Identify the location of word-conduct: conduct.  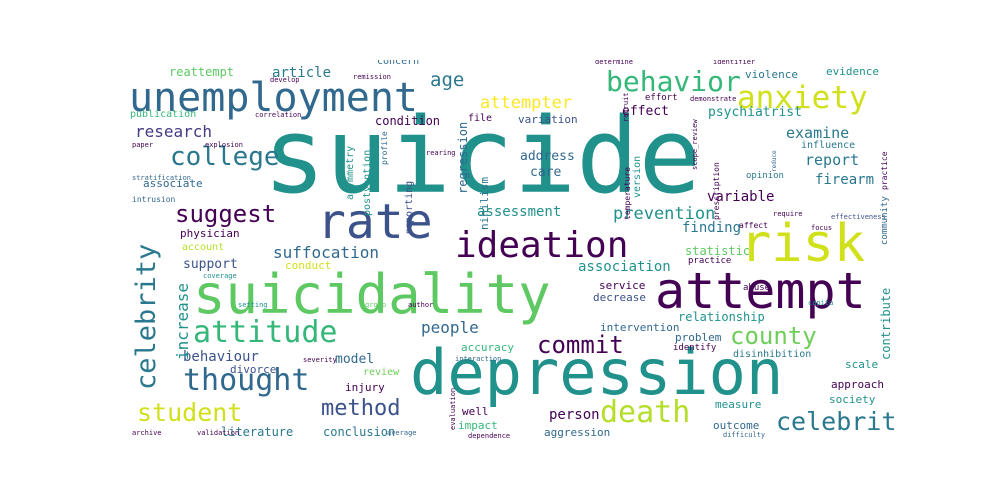
(308, 265).